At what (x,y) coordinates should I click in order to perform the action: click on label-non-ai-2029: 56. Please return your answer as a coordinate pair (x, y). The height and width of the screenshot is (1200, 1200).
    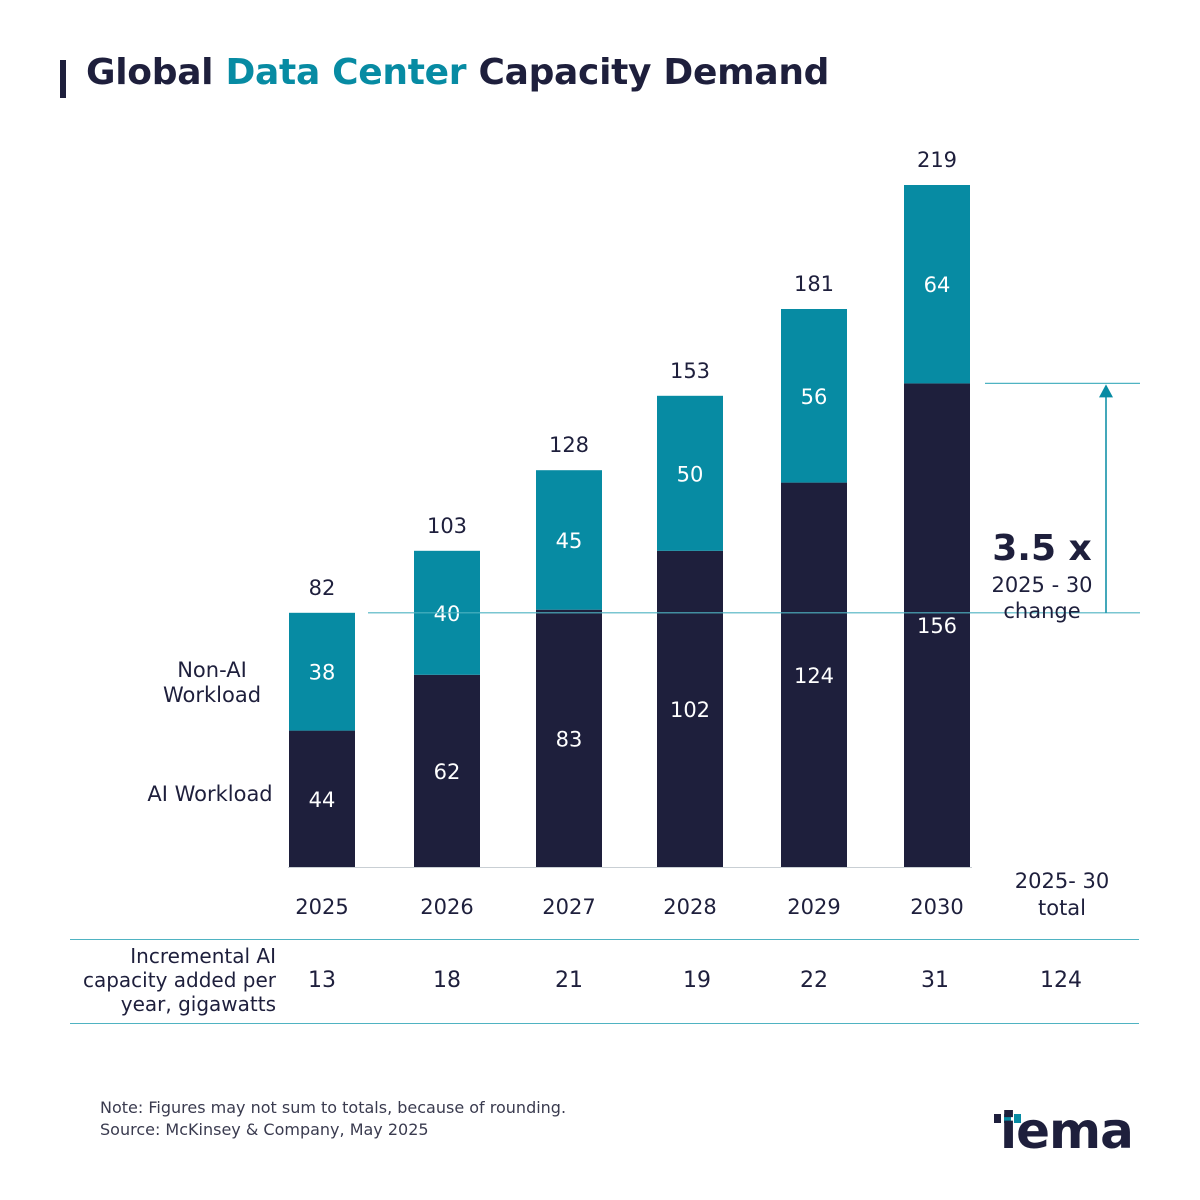
    Looking at the image, I should click on (814, 397).